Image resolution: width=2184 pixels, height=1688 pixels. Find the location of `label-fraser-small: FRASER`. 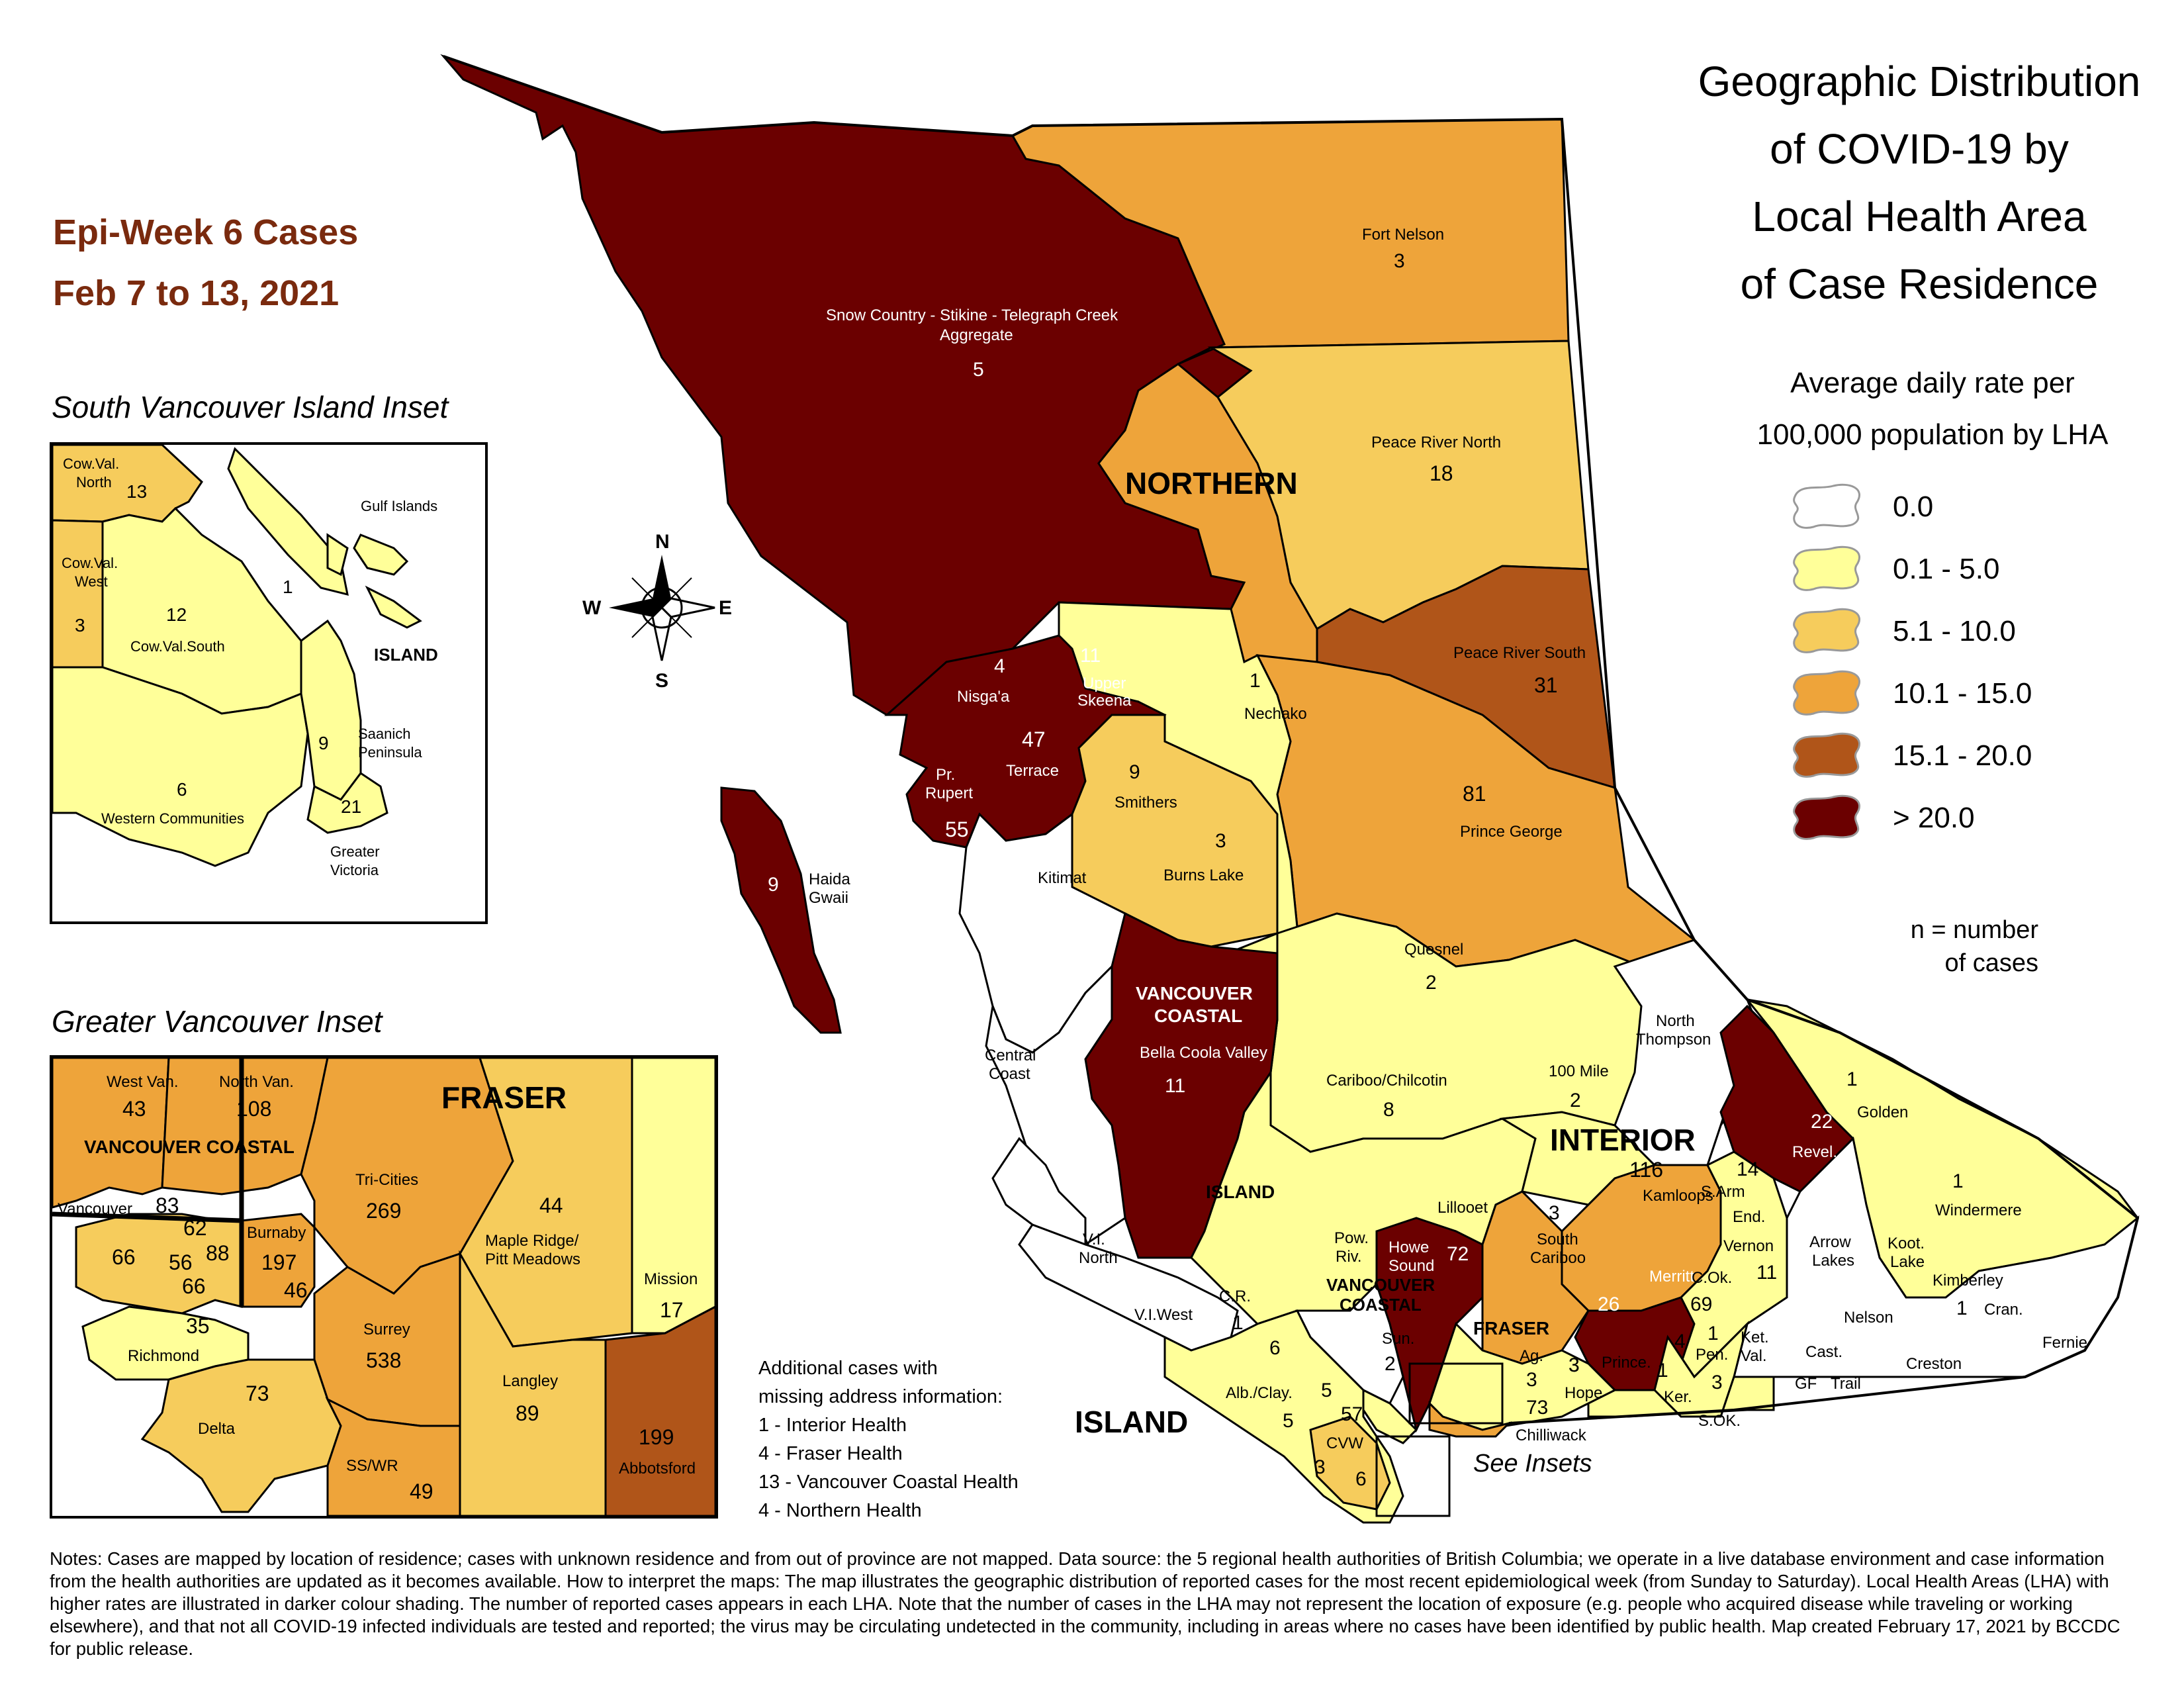

label-fraser-small: FRASER is located at coordinates (1511, 1328).